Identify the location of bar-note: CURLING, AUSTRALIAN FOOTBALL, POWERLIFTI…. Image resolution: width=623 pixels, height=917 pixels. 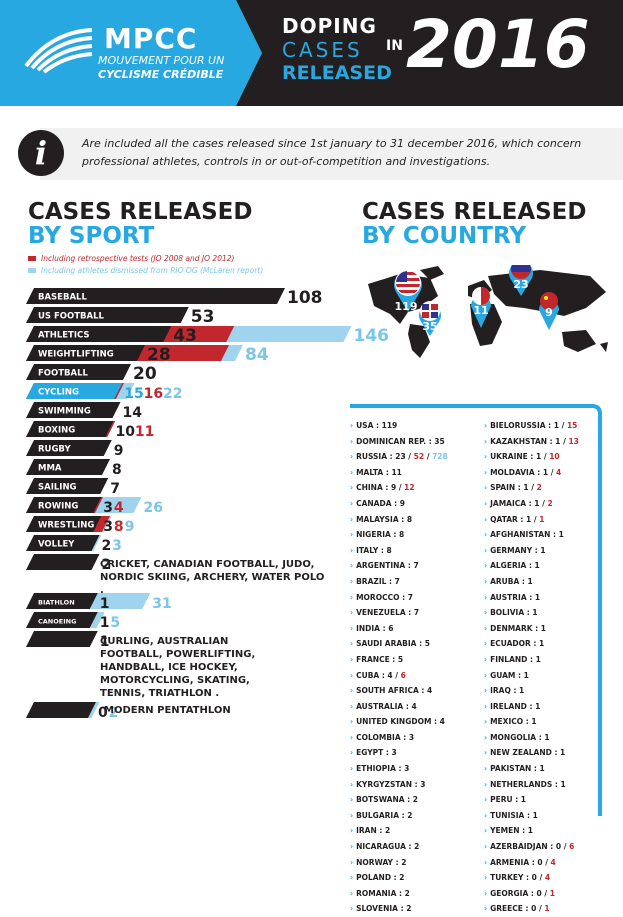
(178, 667).